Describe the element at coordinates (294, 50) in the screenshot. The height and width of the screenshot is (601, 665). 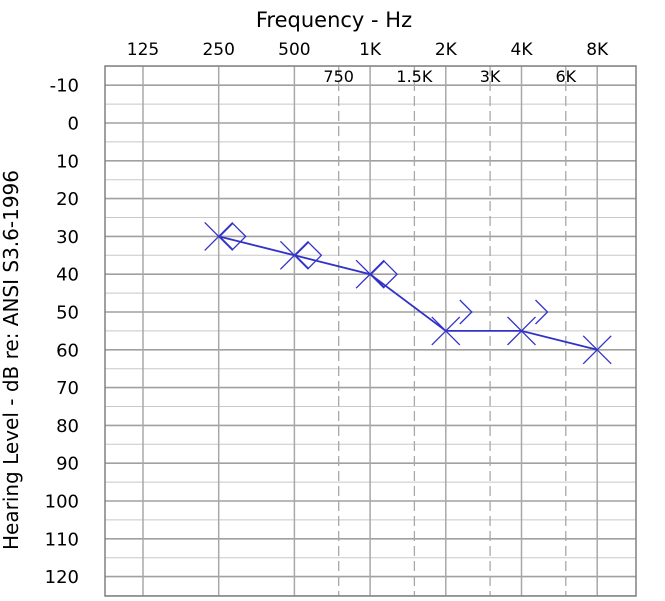
I see `x-tick-label: 500` at that location.